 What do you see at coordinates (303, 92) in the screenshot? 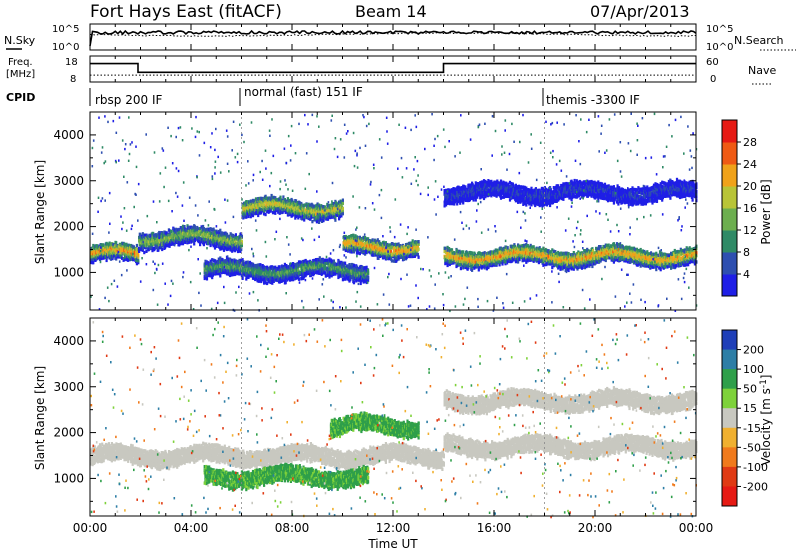
I see `cpid-segment-2: normal (fast) 151 IF` at bounding box center [303, 92].